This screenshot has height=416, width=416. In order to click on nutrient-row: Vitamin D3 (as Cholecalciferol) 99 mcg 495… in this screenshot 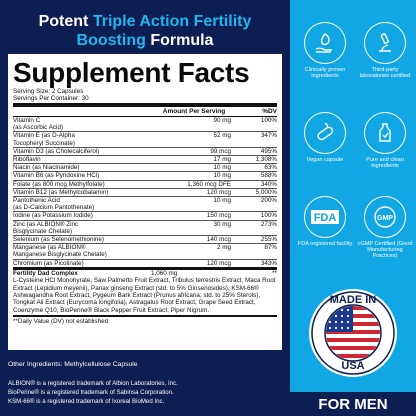, I will do `click(145, 152)`.